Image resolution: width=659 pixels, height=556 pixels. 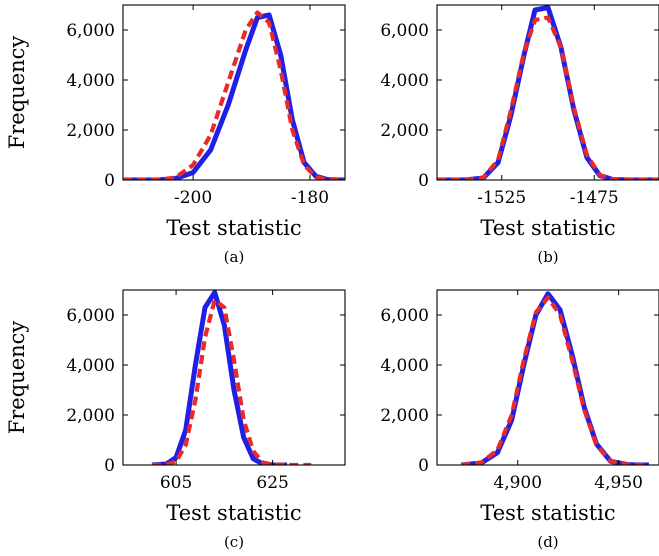 What do you see at coordinates (193, 198) in the screenshot?
I see `x-tick-label: -200` at bounding box center [193, 198].